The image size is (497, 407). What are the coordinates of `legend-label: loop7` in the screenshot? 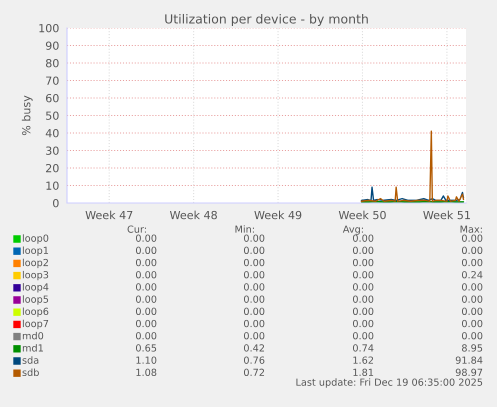 It's located at (35, 325).